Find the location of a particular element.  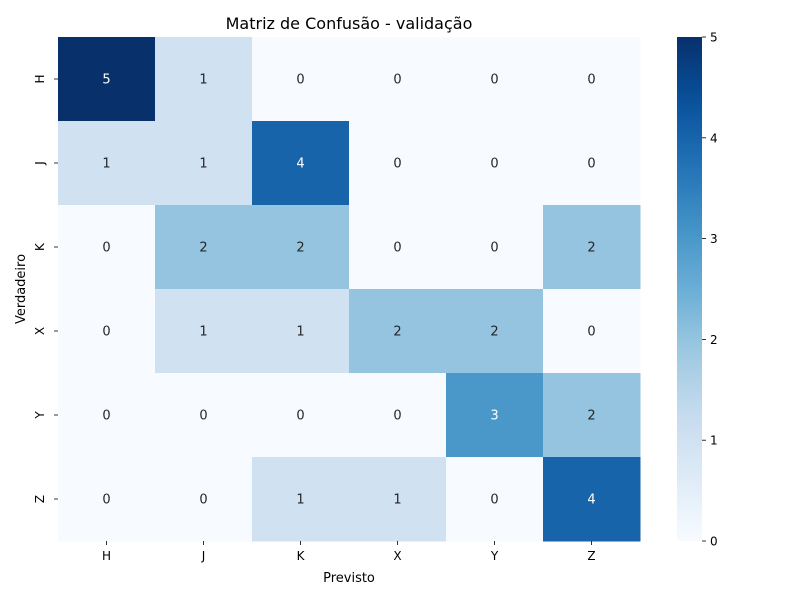

cell-value-label: 3 is located at coordinates (494, 416).